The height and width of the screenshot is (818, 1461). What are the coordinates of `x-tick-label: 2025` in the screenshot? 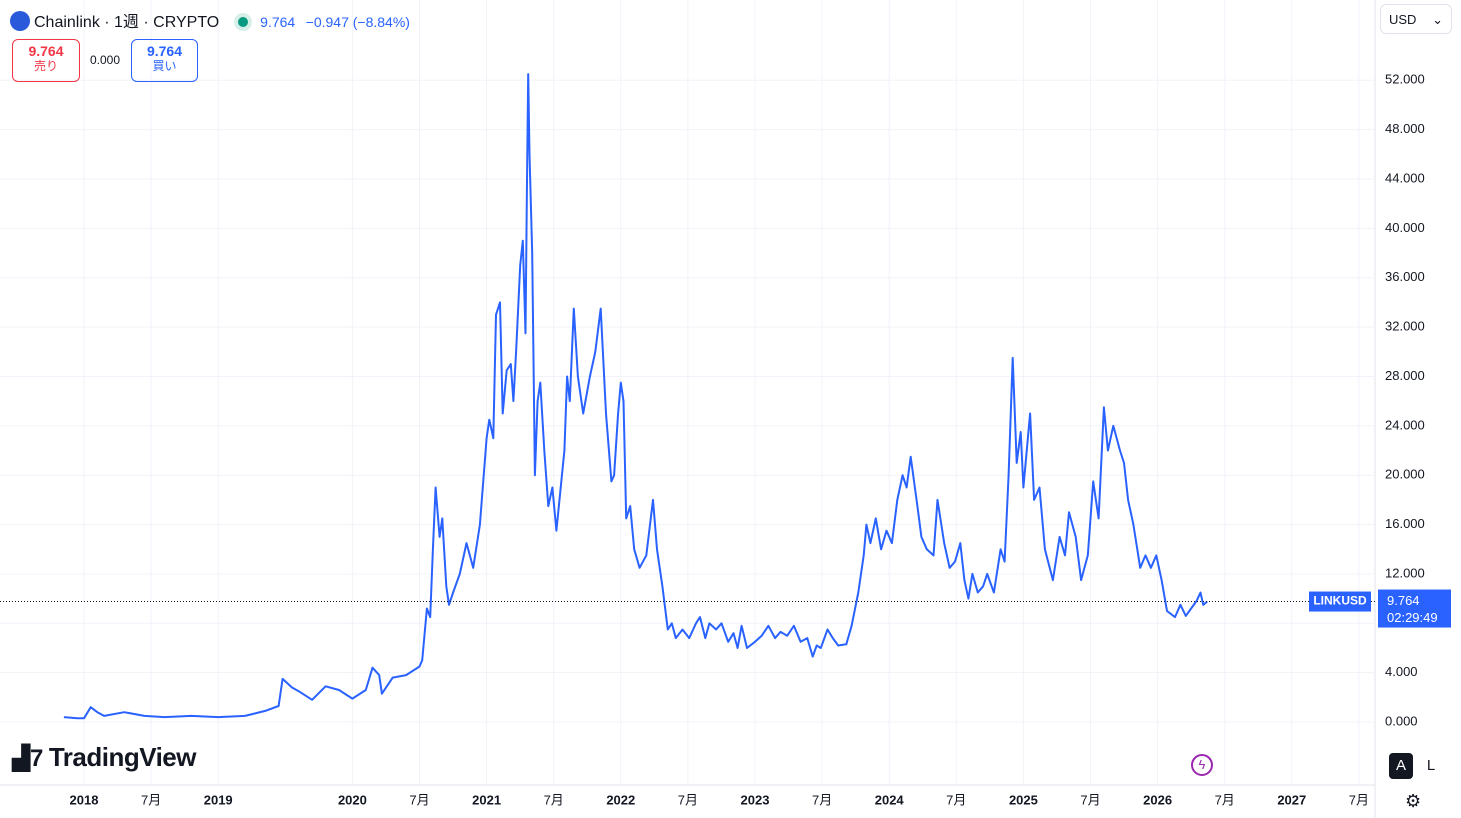 It's located at (1023, 799).